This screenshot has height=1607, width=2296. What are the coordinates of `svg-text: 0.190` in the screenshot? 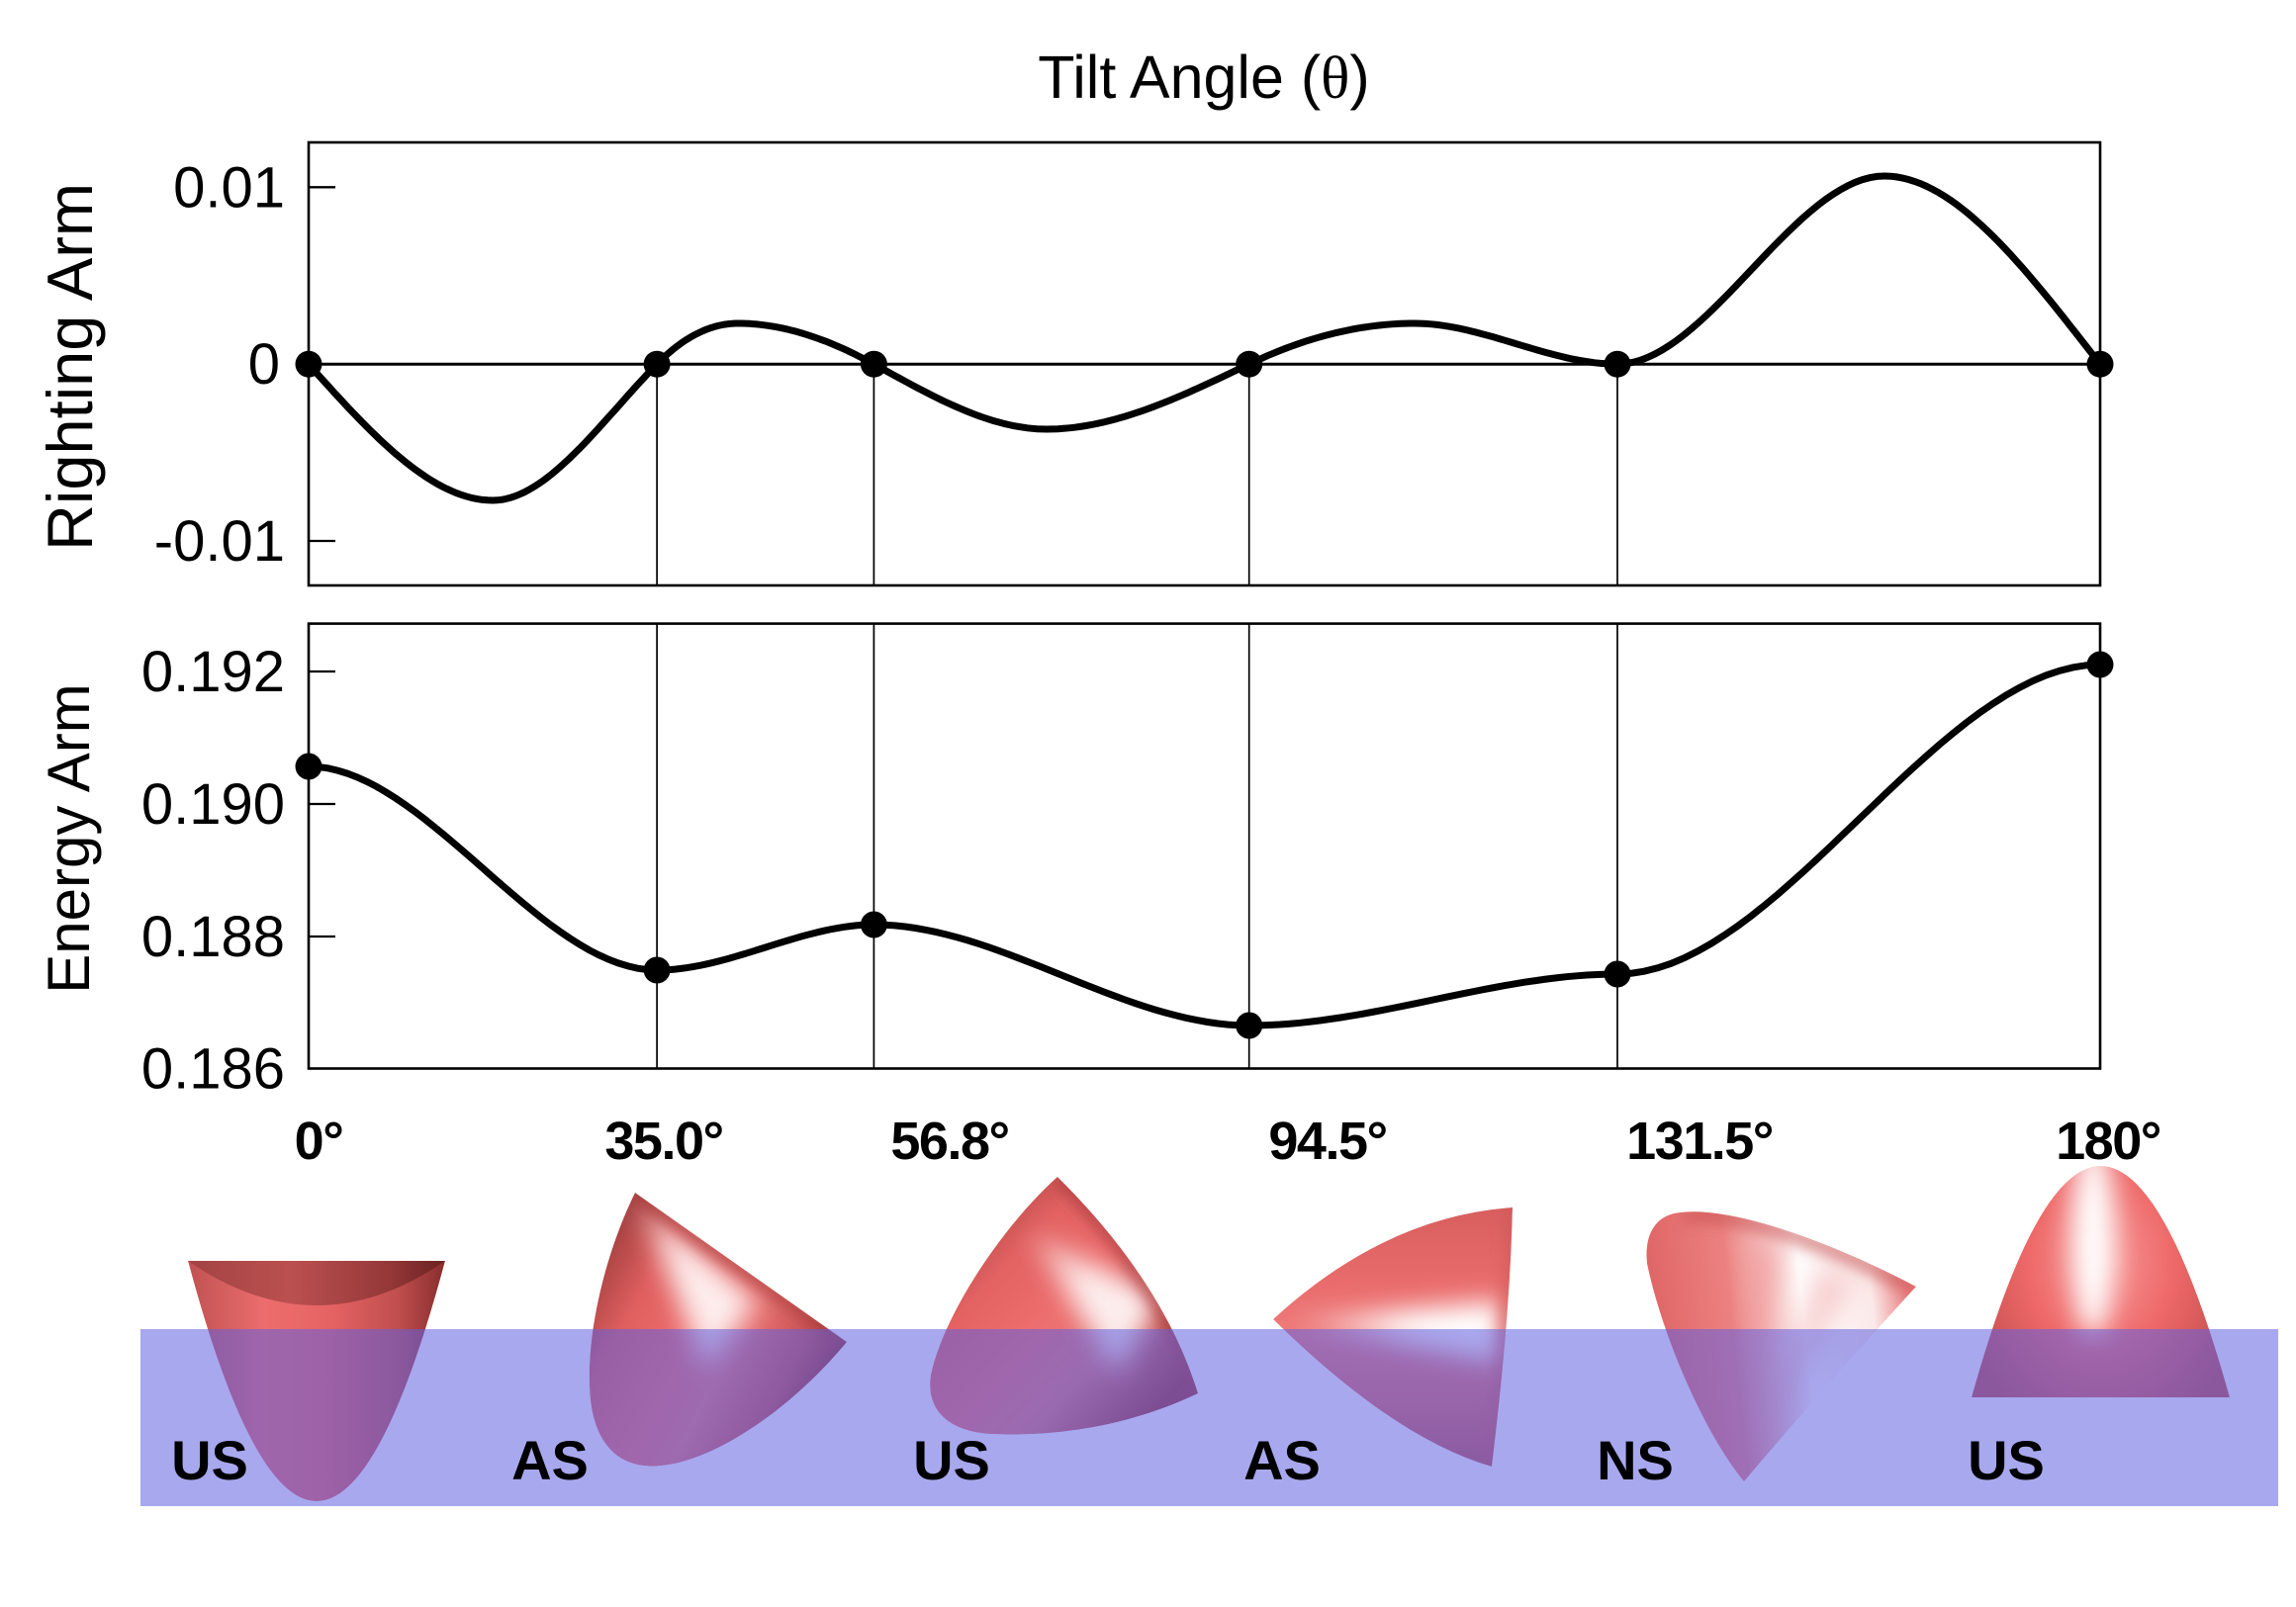 It's located at (213, 804).